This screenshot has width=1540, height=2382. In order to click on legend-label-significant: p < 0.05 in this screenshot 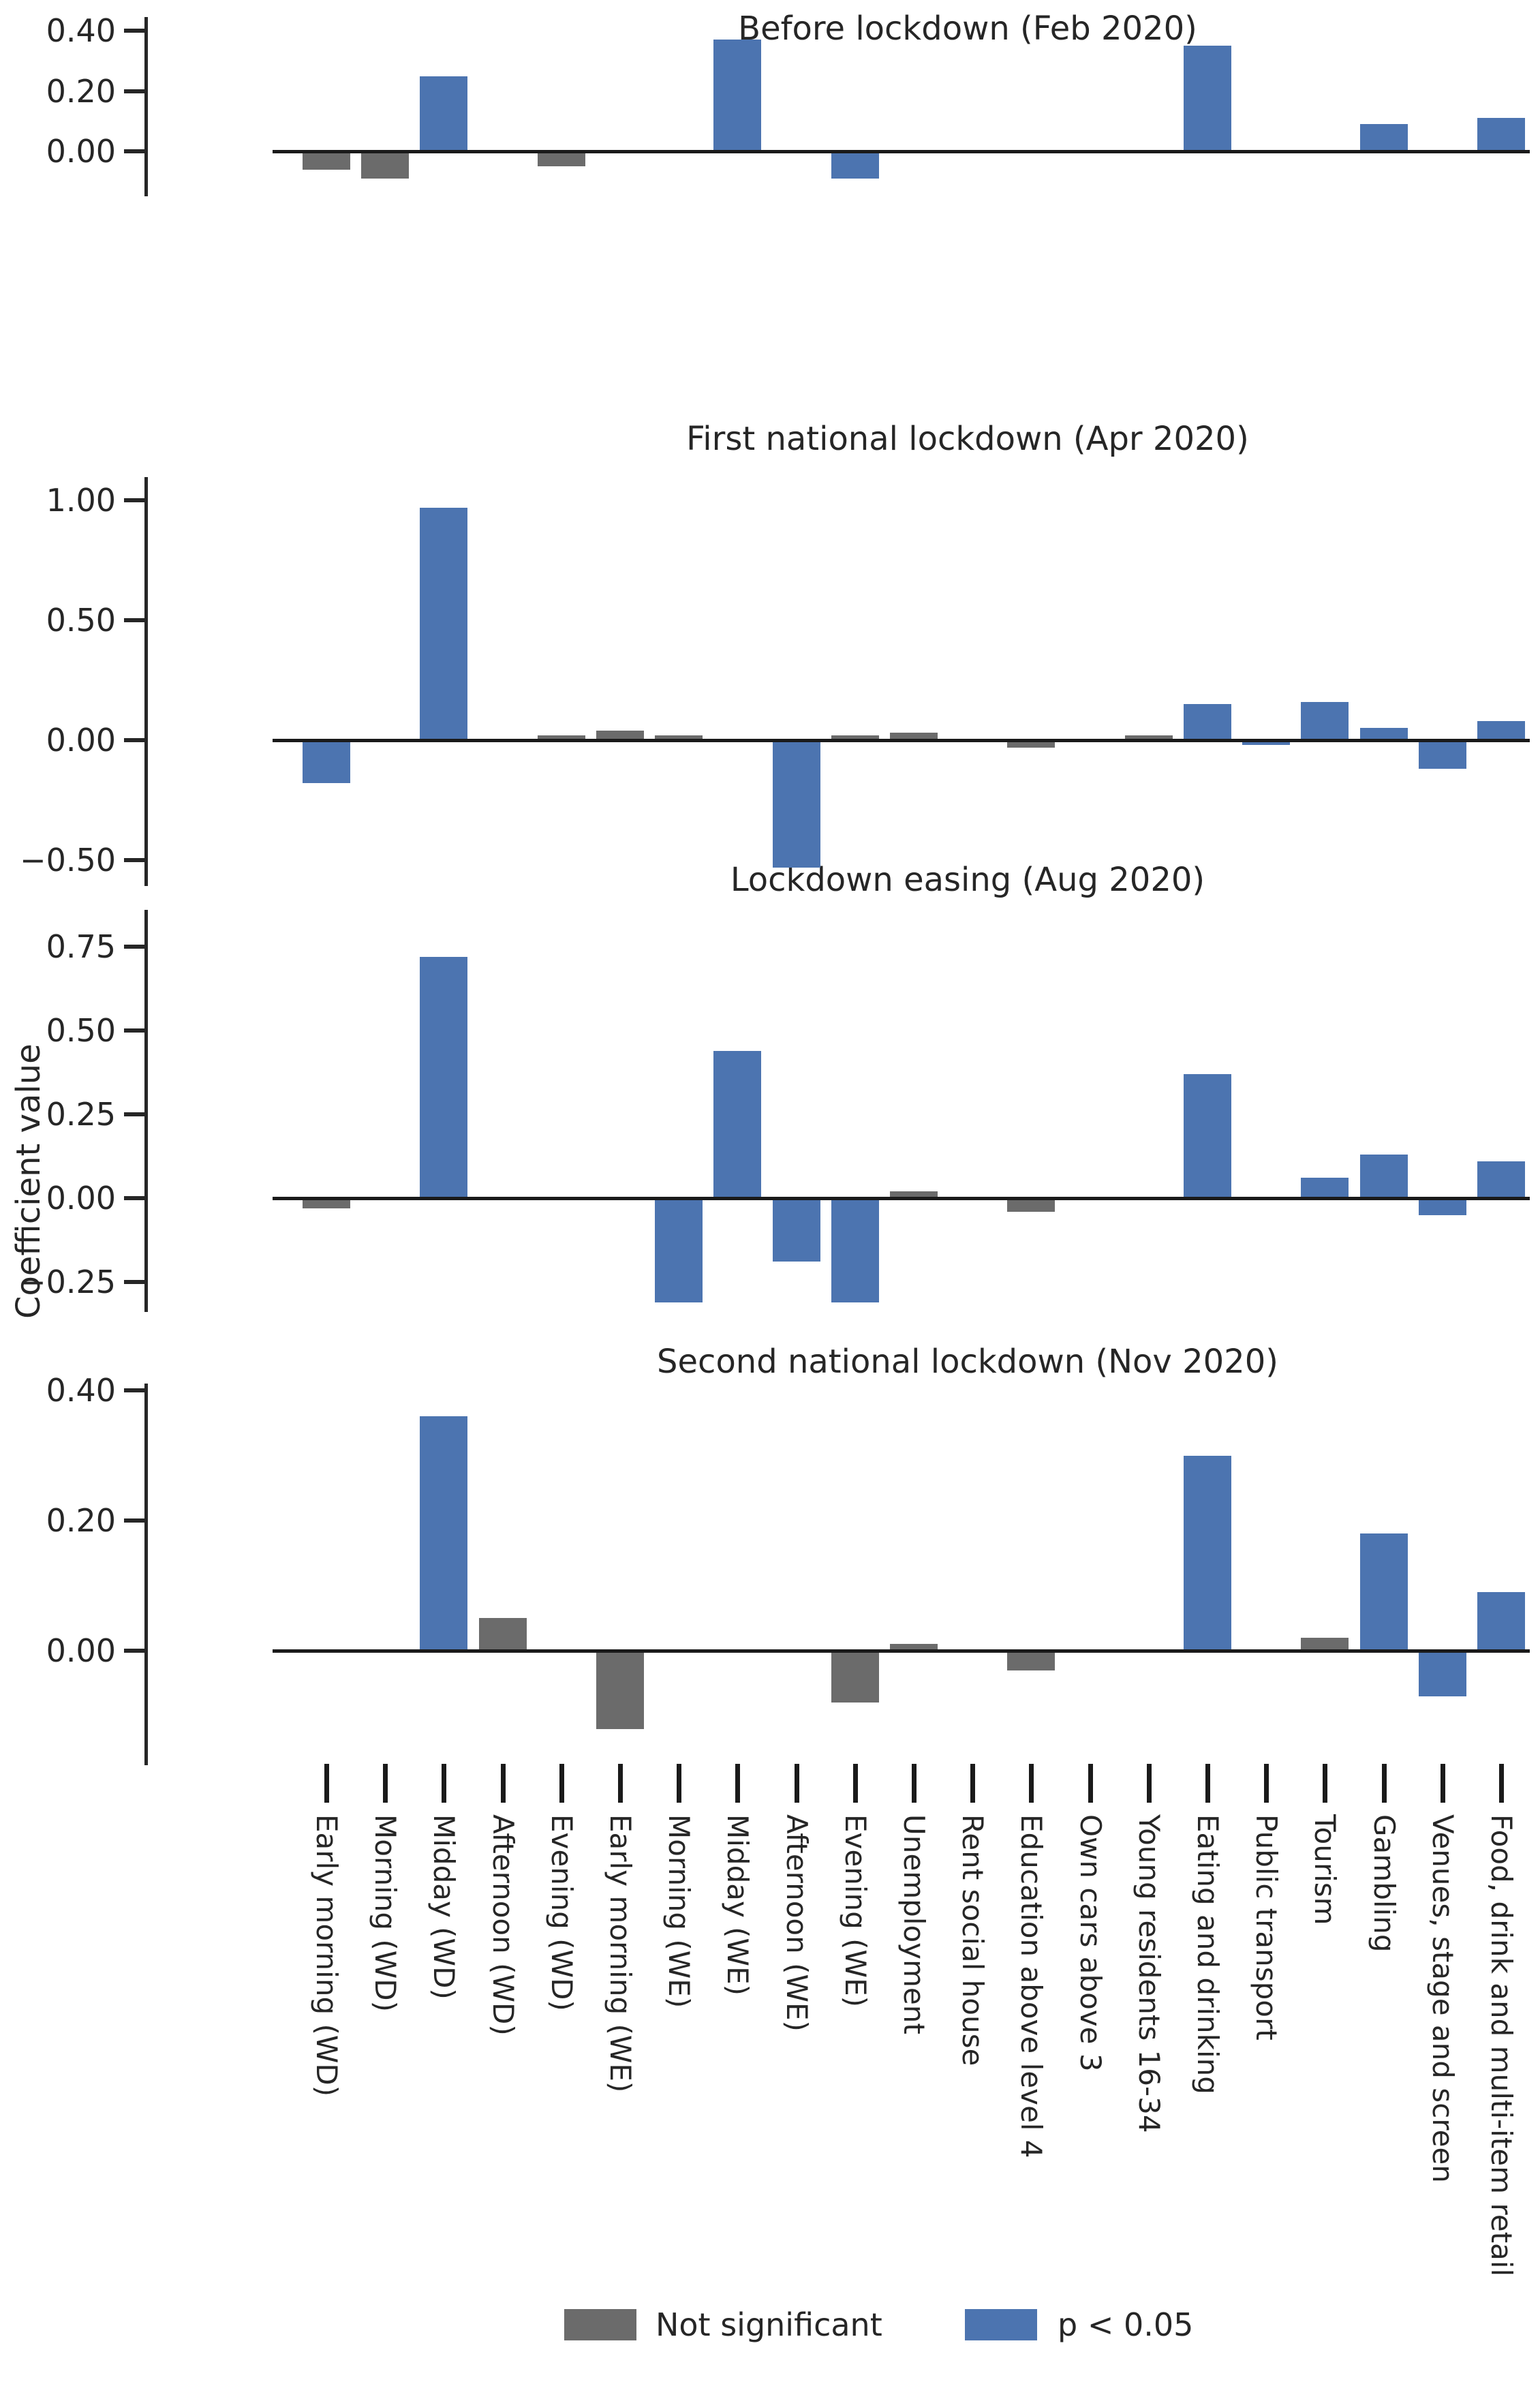, I will do `click(1126, 2324)`.